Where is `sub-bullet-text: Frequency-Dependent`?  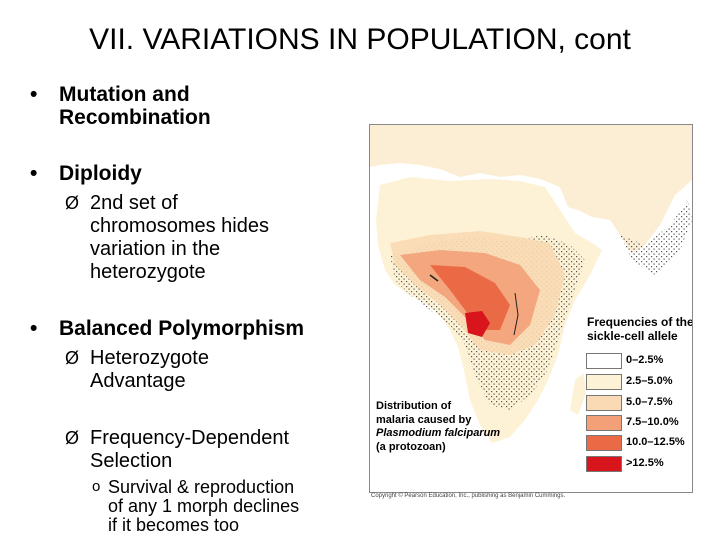 sub-bullet-text: Frequency-Dependent is located at coordinates (190, 438).